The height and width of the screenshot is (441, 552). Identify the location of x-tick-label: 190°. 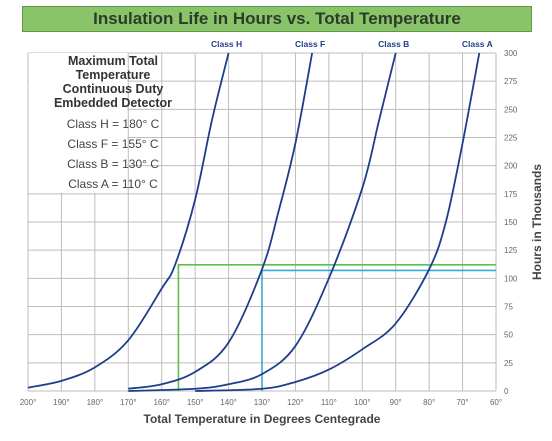
(61, 402).